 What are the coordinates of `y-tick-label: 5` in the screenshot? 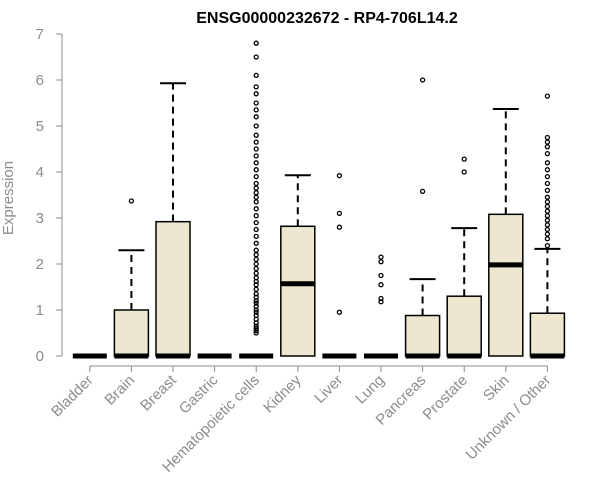 It's located at (40, 126).